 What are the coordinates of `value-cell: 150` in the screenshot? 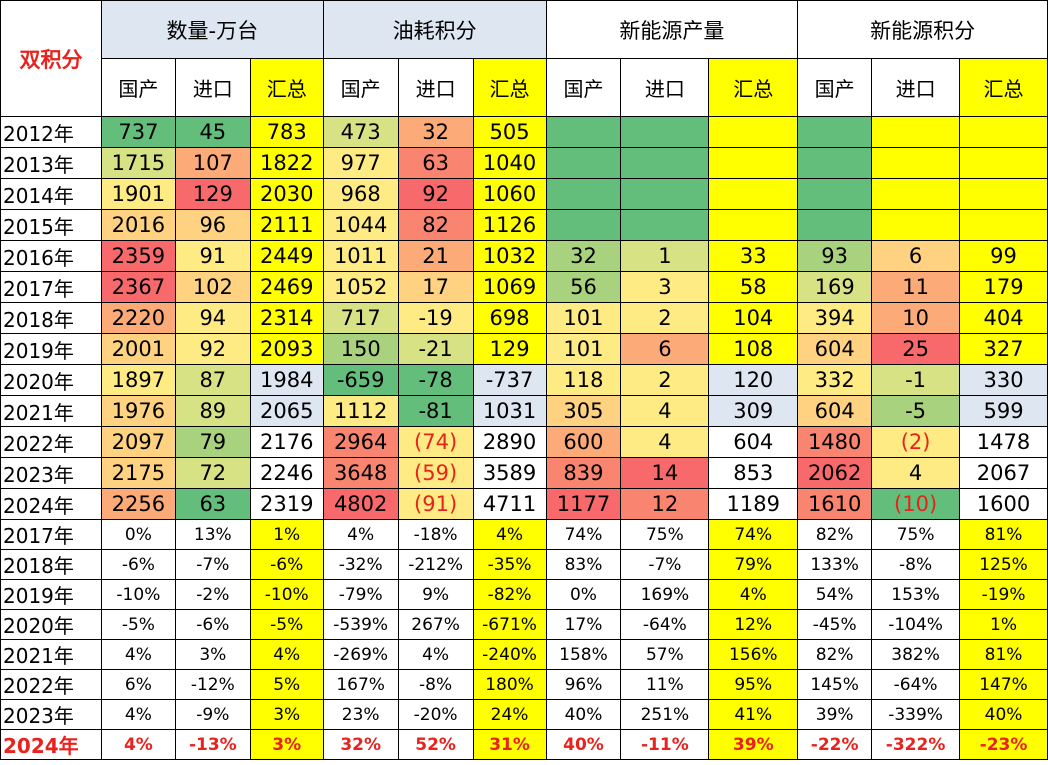 It's located at (360, 349).